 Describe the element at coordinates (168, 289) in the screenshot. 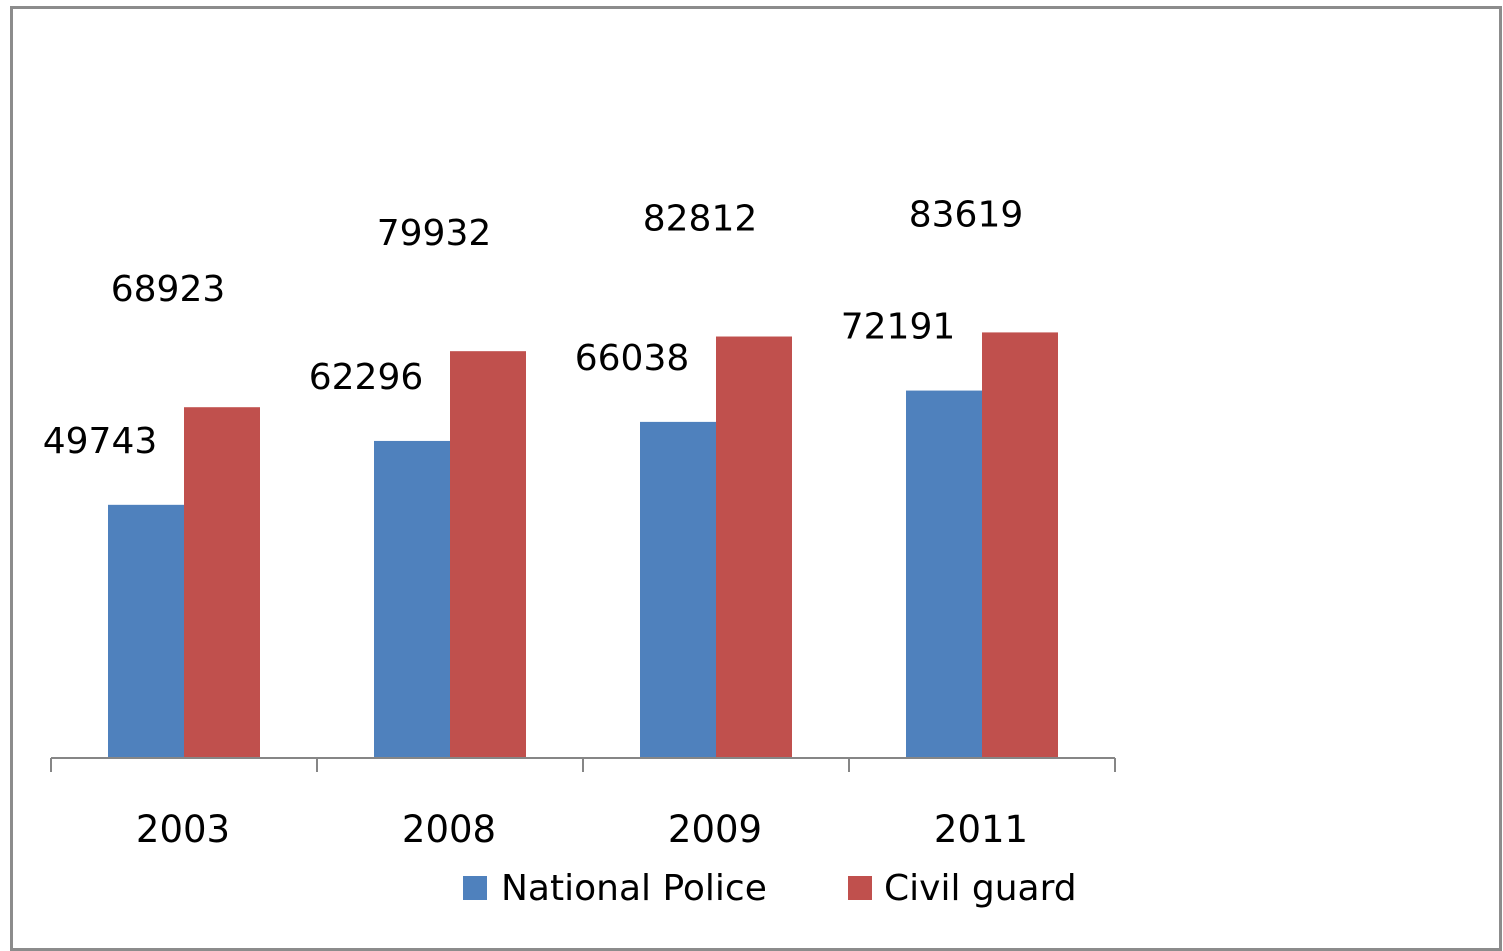

I see `data-label-civil-guard-2003: 68923` at that location.